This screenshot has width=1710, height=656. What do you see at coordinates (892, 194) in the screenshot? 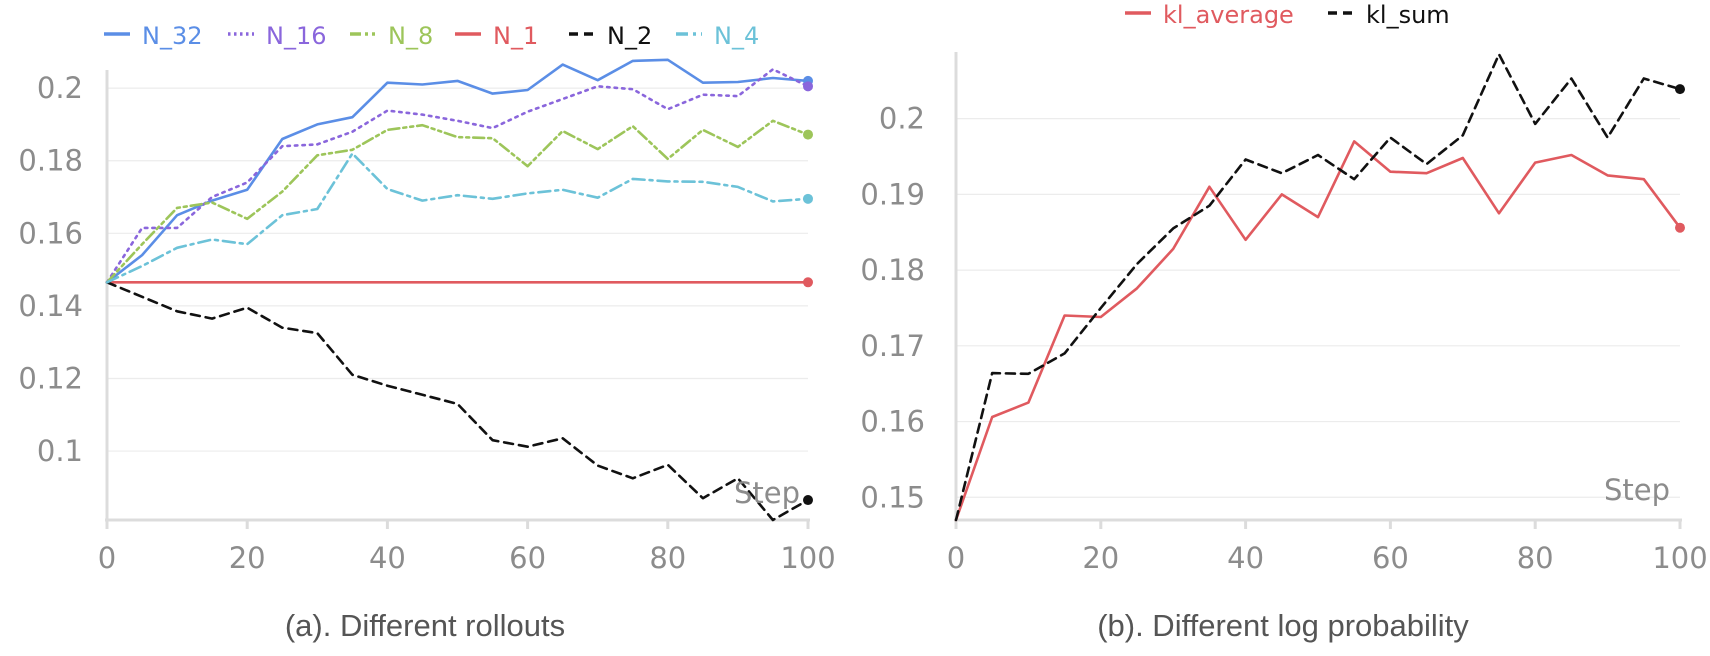
I see `y-tick-label: 0.19` at bounding box center [892, 194].